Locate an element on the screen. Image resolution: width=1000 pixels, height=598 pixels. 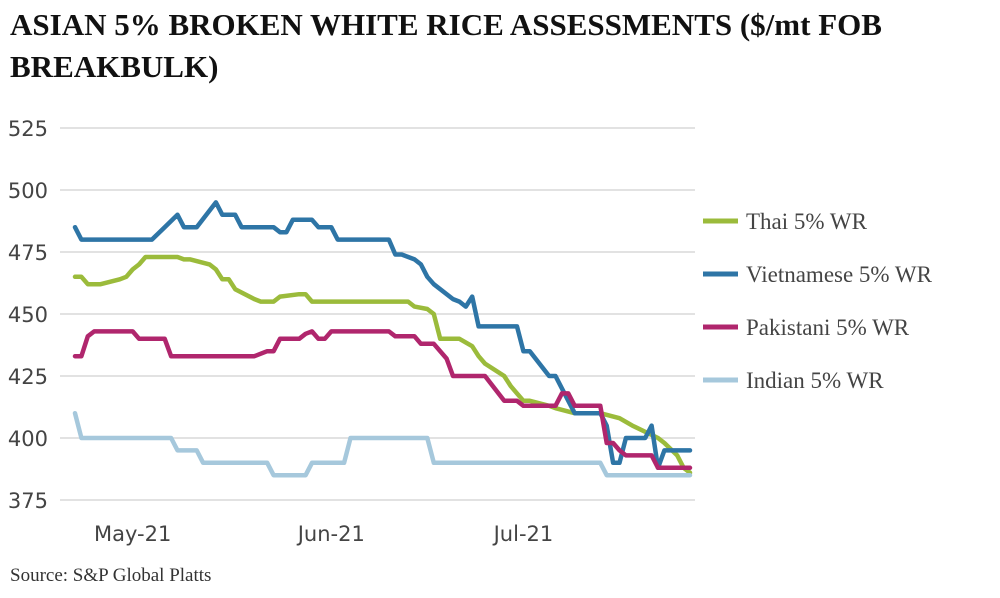
legend-label-vietnamese-5-wr: Vietnamese 5% WR is located at coordinates (839, 274).